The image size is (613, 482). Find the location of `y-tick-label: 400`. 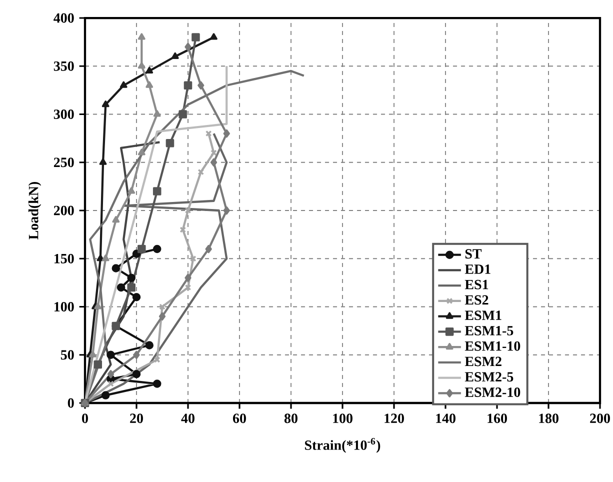

y-tick-label: 400 is located at coordinates (64, 18).